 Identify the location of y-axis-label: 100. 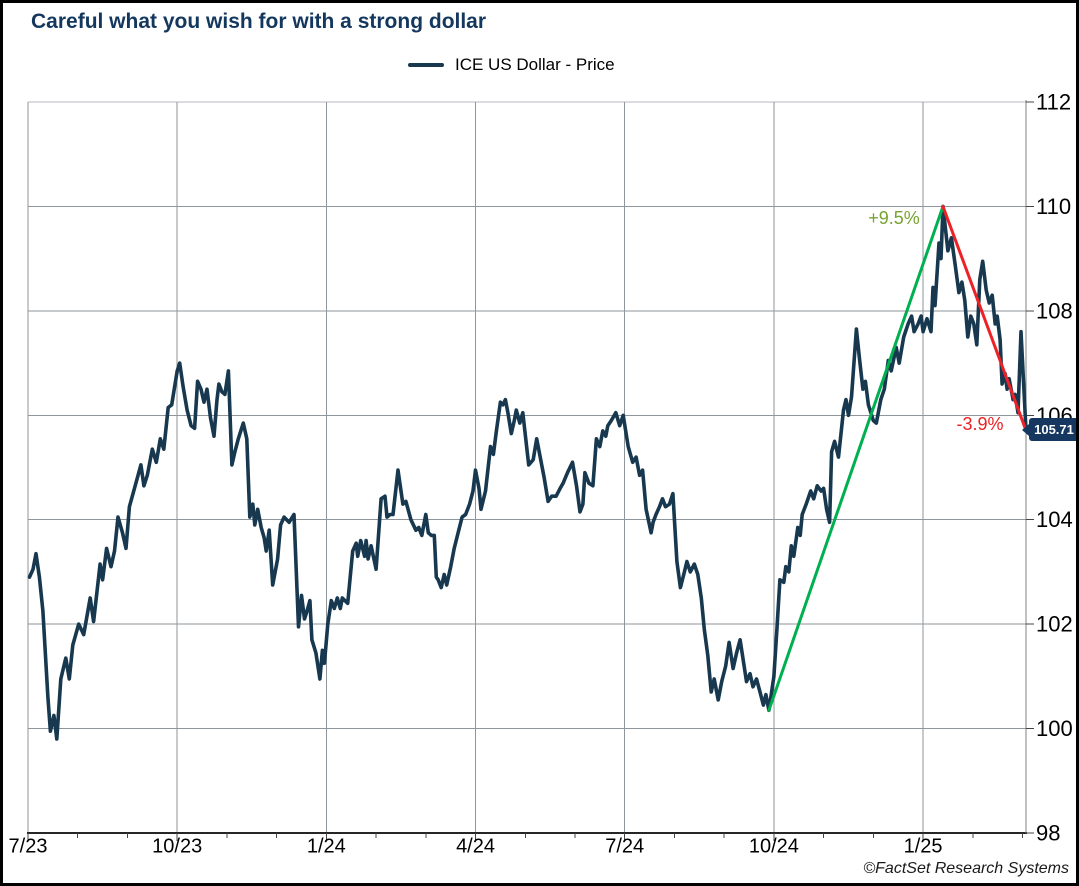
(1054, 728).